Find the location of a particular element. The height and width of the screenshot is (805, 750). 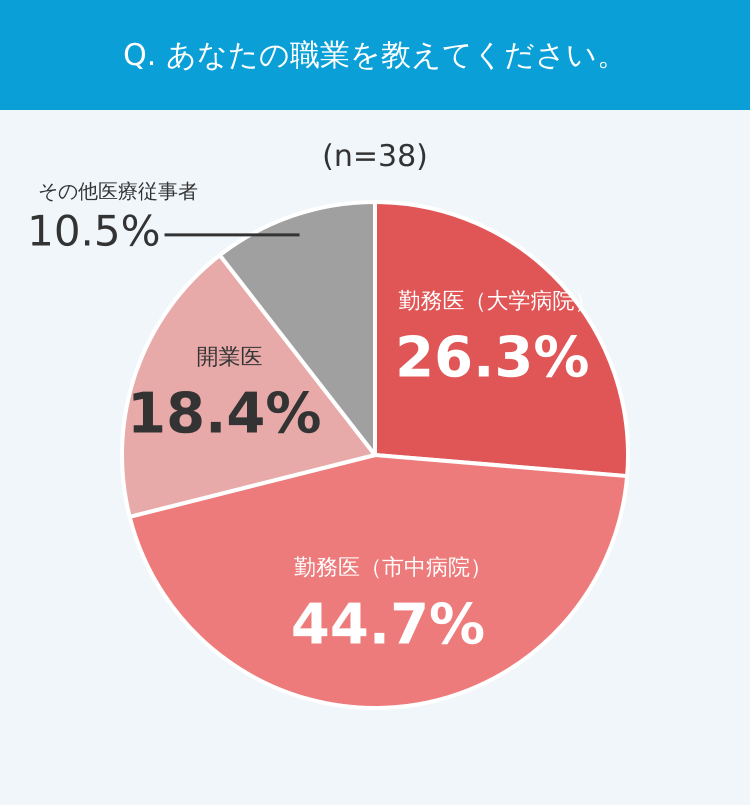

data-label: 44.7% is located at coordinates (388, 625).